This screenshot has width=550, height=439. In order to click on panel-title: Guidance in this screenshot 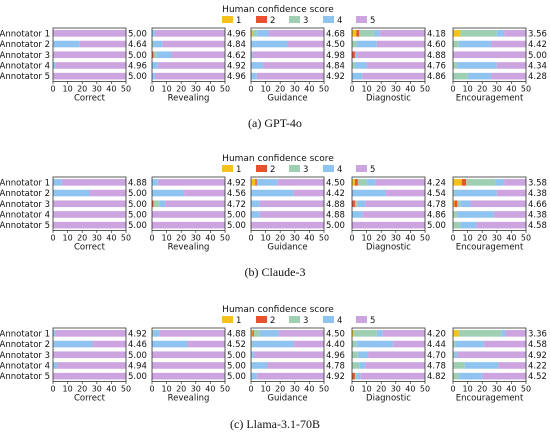, I will do `click(287, 399)`.